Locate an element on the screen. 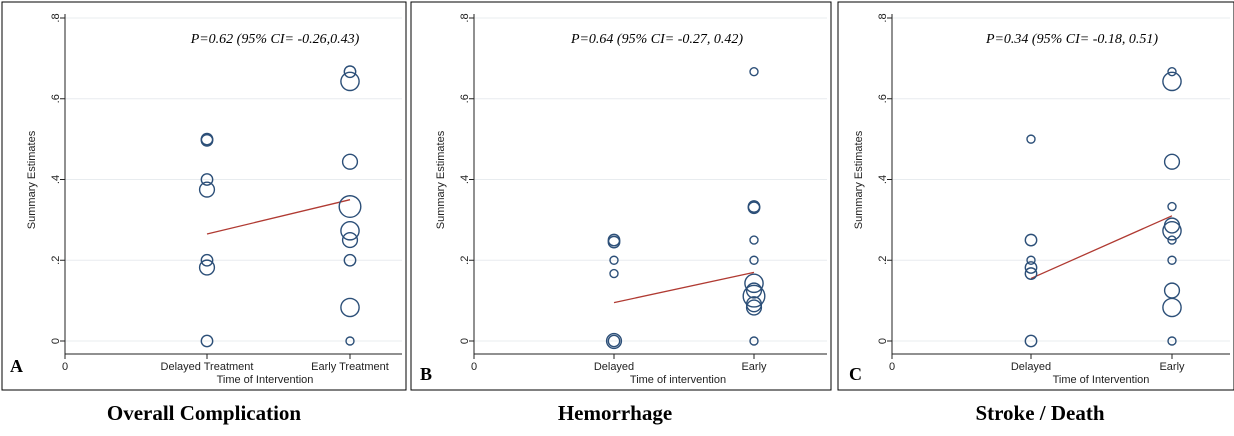 The width and height of the screenshot is (1234, 436). p-value-annotation: P=0.34 (95% CI= -0.18, 0.51) is located at coordinates (1071, 39).